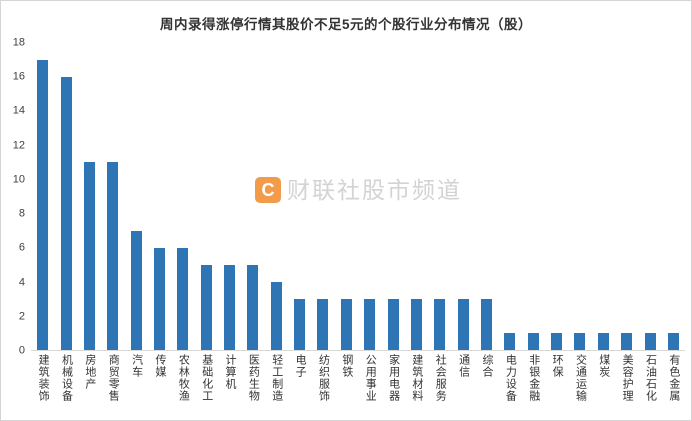  What do you see at coordinates (370, 378) in the screenshot?
I see `x-axis-label: 公用事业` at bounding box center [370, 378].